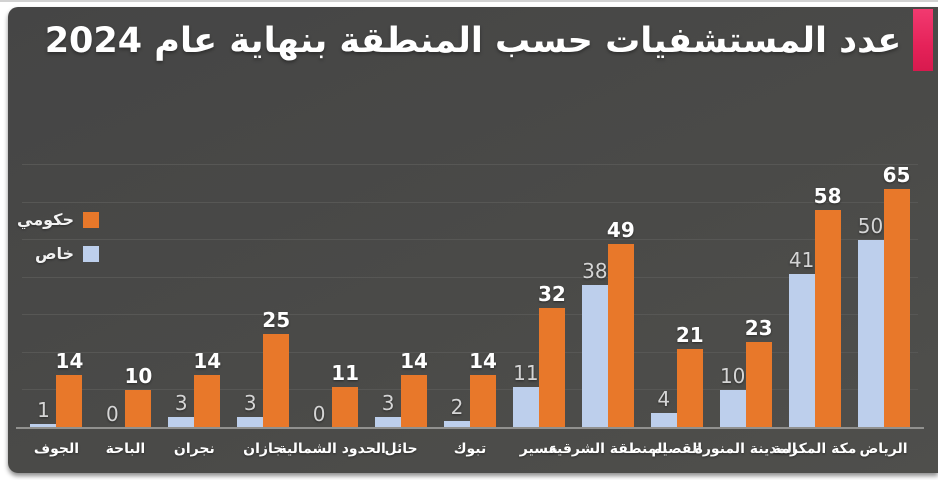 This screenshot has height=480, width=938. Describe the element at coordinates (456, 296) in the screenshot. I see `bar-column-priv: 2` at that location.